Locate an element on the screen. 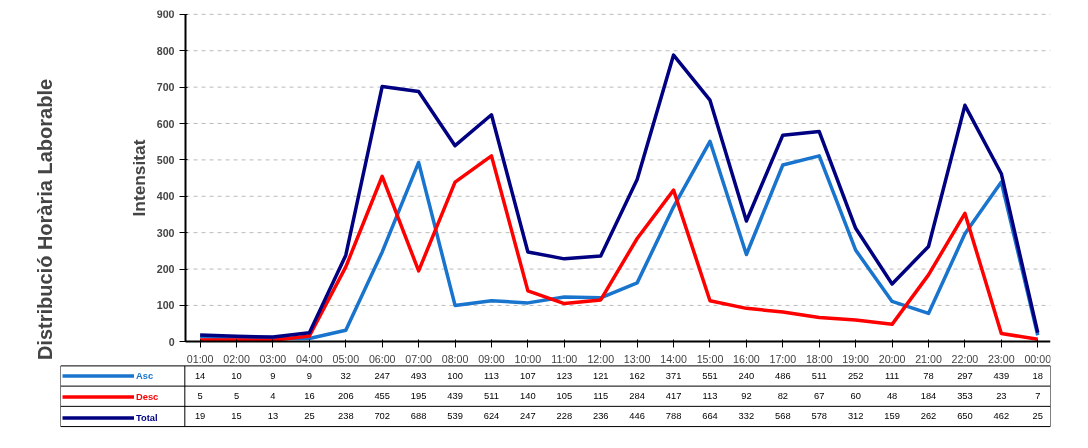  x-tick-label: 10:00 is located at coordinates (528, 358).